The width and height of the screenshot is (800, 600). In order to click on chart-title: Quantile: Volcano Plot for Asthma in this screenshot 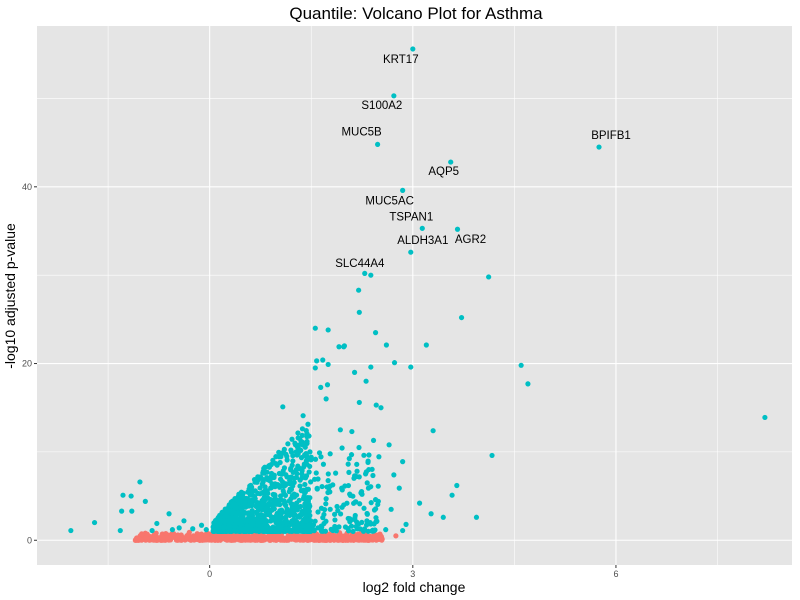, I will do `click(416, 13)`.